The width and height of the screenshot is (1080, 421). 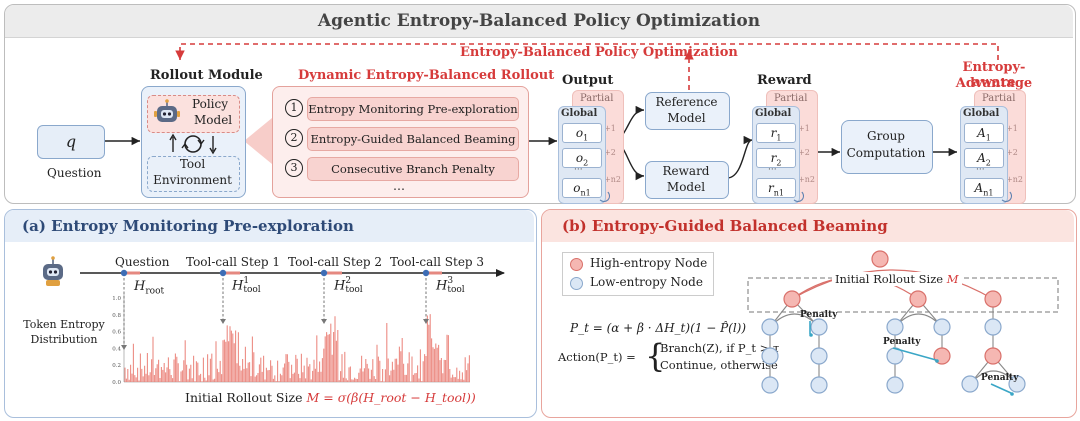 What do you see at coordinates (798, 196) in the screenshot?
I see `reward-rotate-icon` at bounding box center [798, 196].